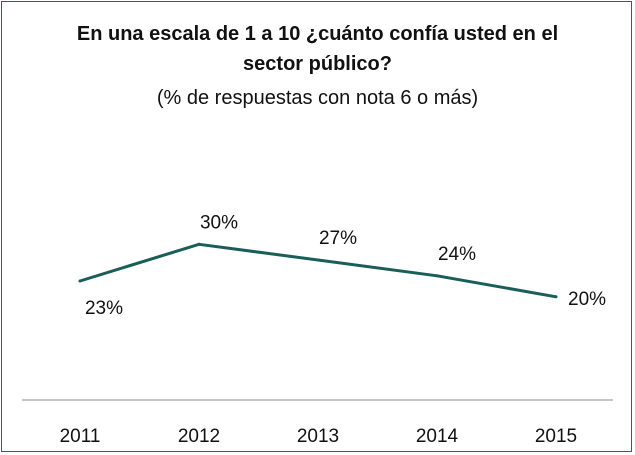 Image resolution: width=635 pixels, height=455 pixels. What do you see at coordinates (318, 436) in the screenshot?
I see `x-tick-label-2013: 2013` at bounding box center [318, 436].